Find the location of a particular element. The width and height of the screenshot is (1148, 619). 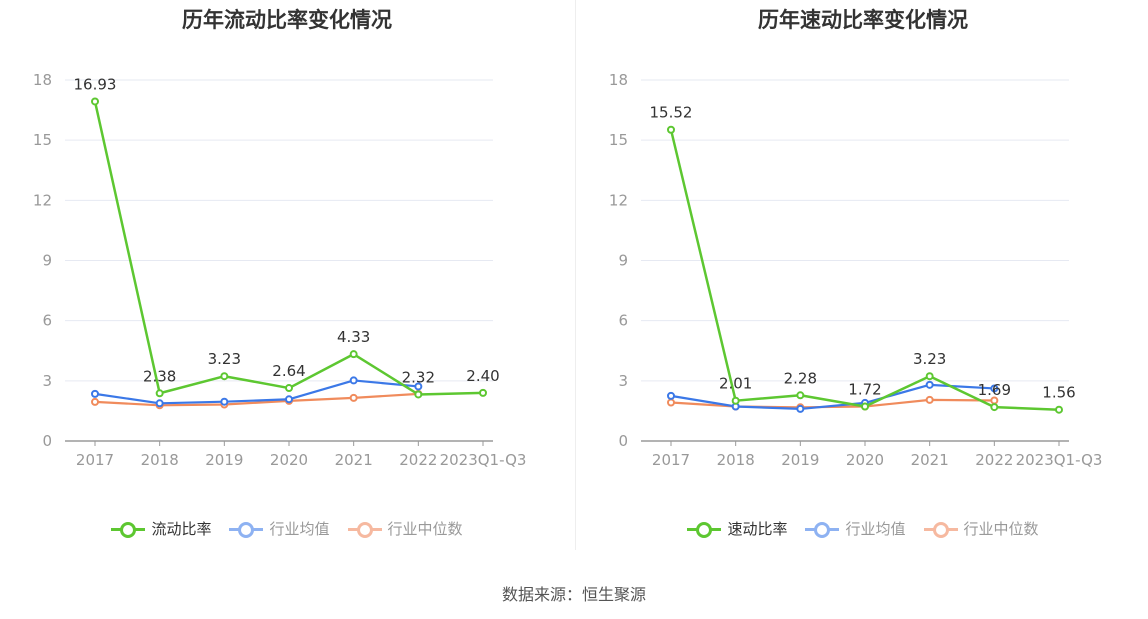

legend-label: 速动比率 is located at coordinates (757, 529).